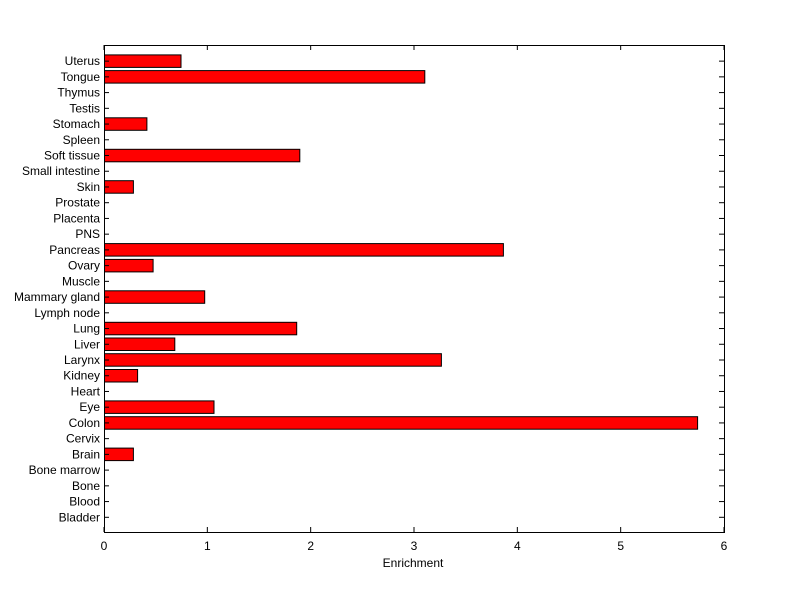  I want to click on y-tick-label: Lymph node, so click(67, 313).